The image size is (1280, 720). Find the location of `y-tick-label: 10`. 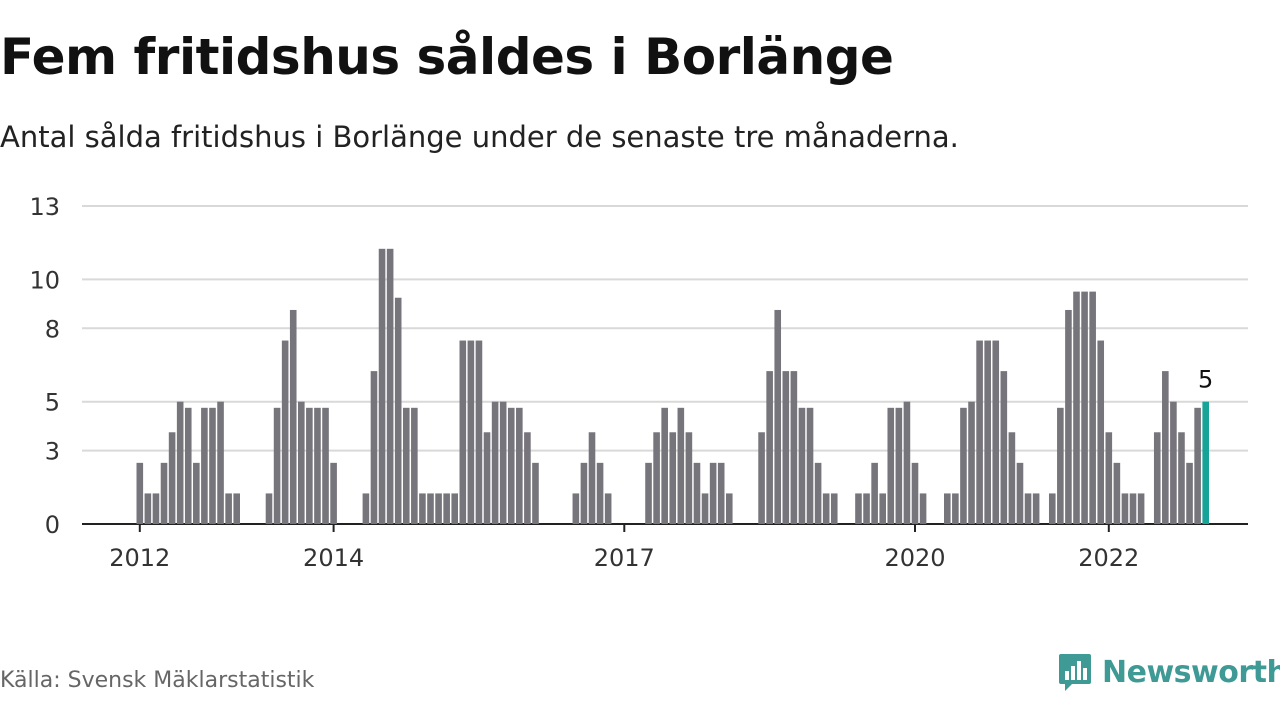

y-tick-label: 10 is located at coordinates (44, 280).